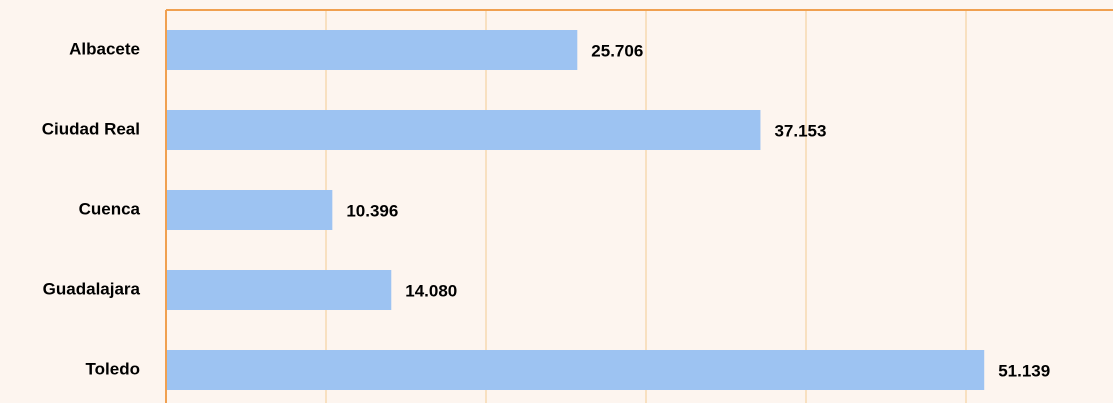  Describe the element at coordinates (113, 368) in the screenshot. I see `y-tick-label: Toledo` at that location.